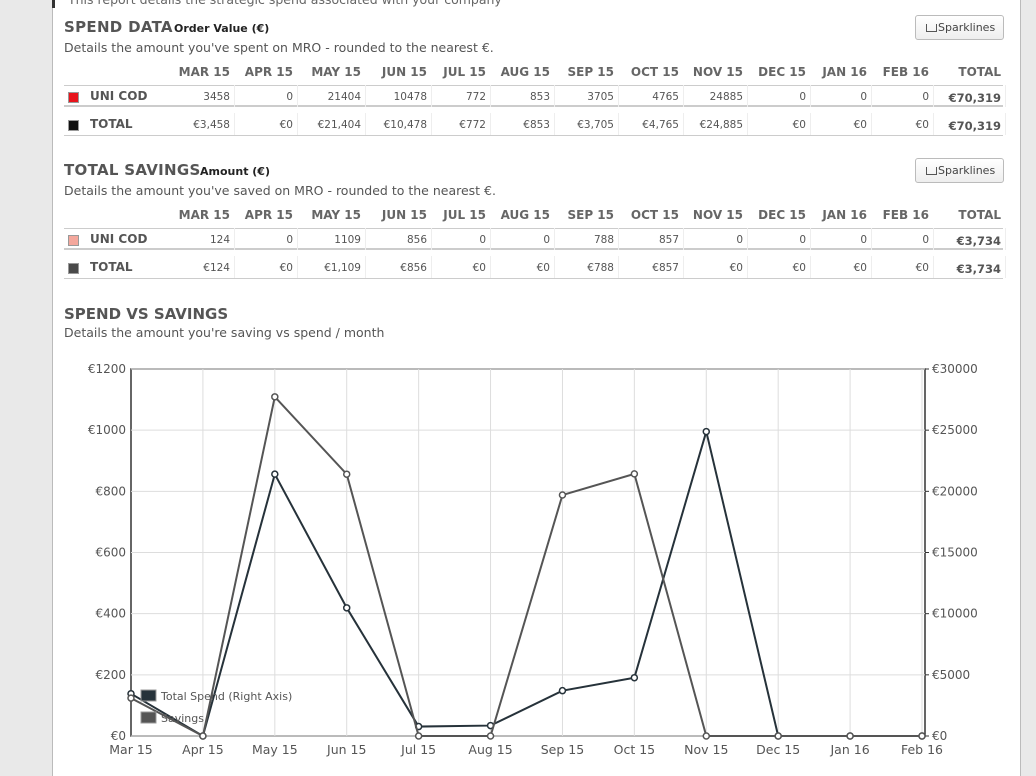 This screenshot has height=776, width=1036. I want to click on chart-title: SPEND VS SAVINGS, so click(146, 314).